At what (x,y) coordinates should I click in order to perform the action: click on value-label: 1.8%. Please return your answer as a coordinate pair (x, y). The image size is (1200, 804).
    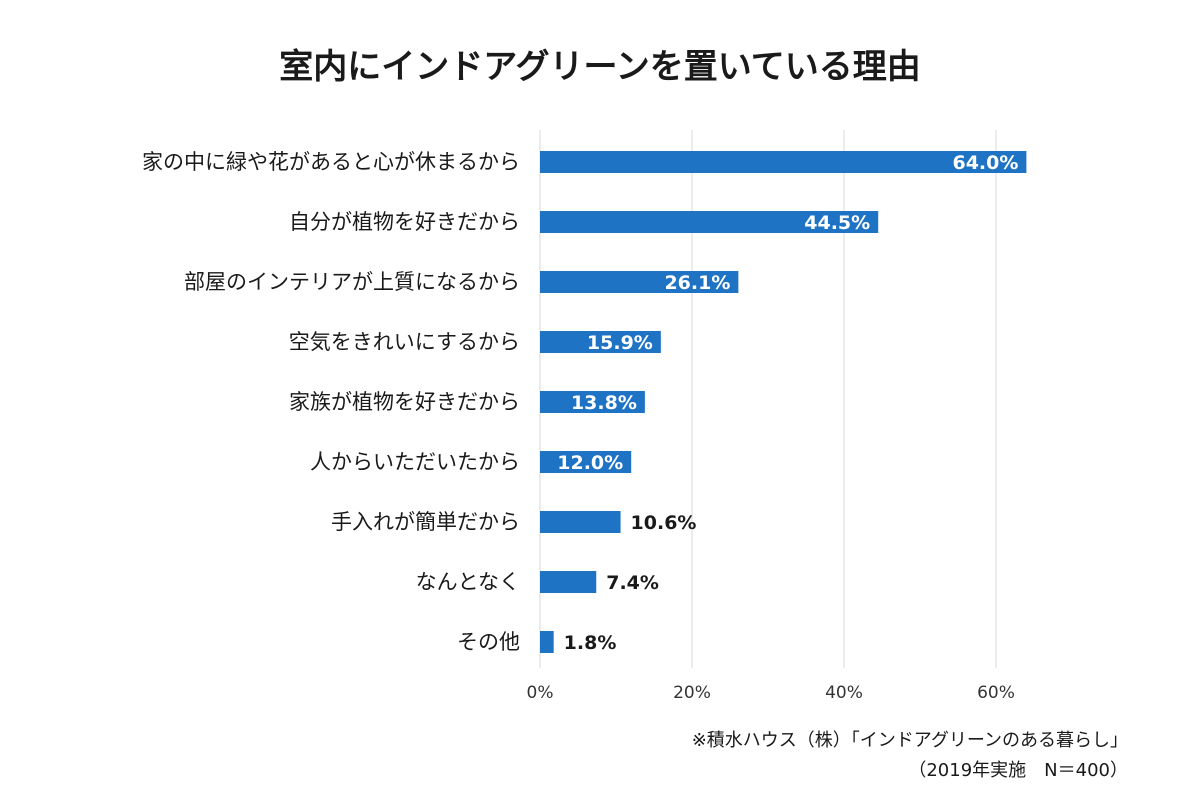
    Looking at the image, I should click on (590, 643).